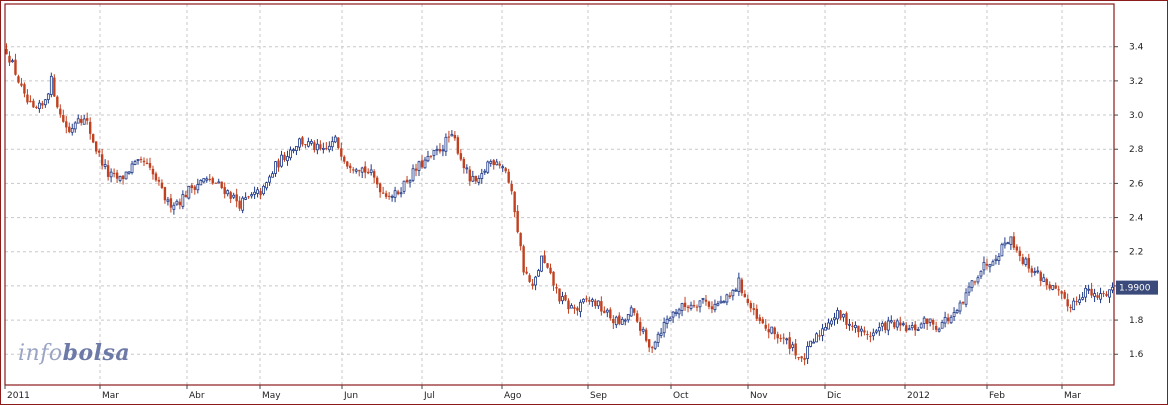  I want to click on x-tick-label: Mar, so click(110, 396).